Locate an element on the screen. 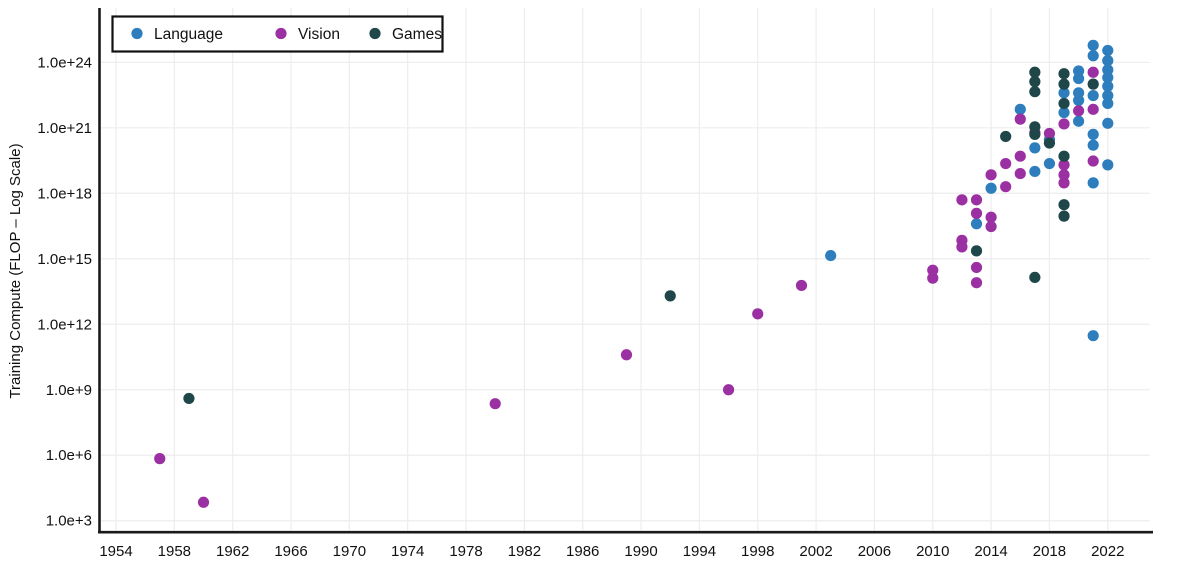 The width and height of the screenshot is (1184, 571). y-tick-label: 1.0e+6 is located at coordinates (69, 455).